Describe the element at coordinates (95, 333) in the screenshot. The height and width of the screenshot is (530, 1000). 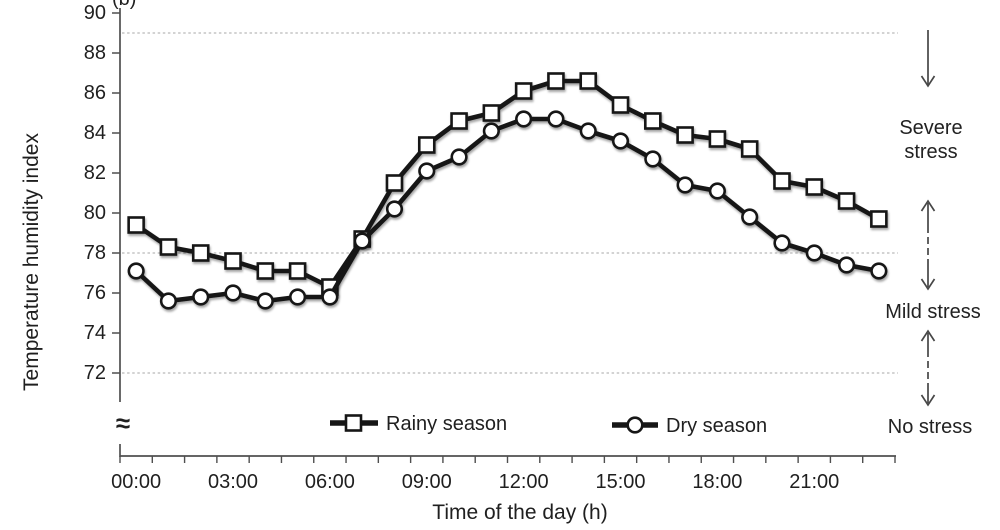
I see `y-tick-label: 74` at that location.